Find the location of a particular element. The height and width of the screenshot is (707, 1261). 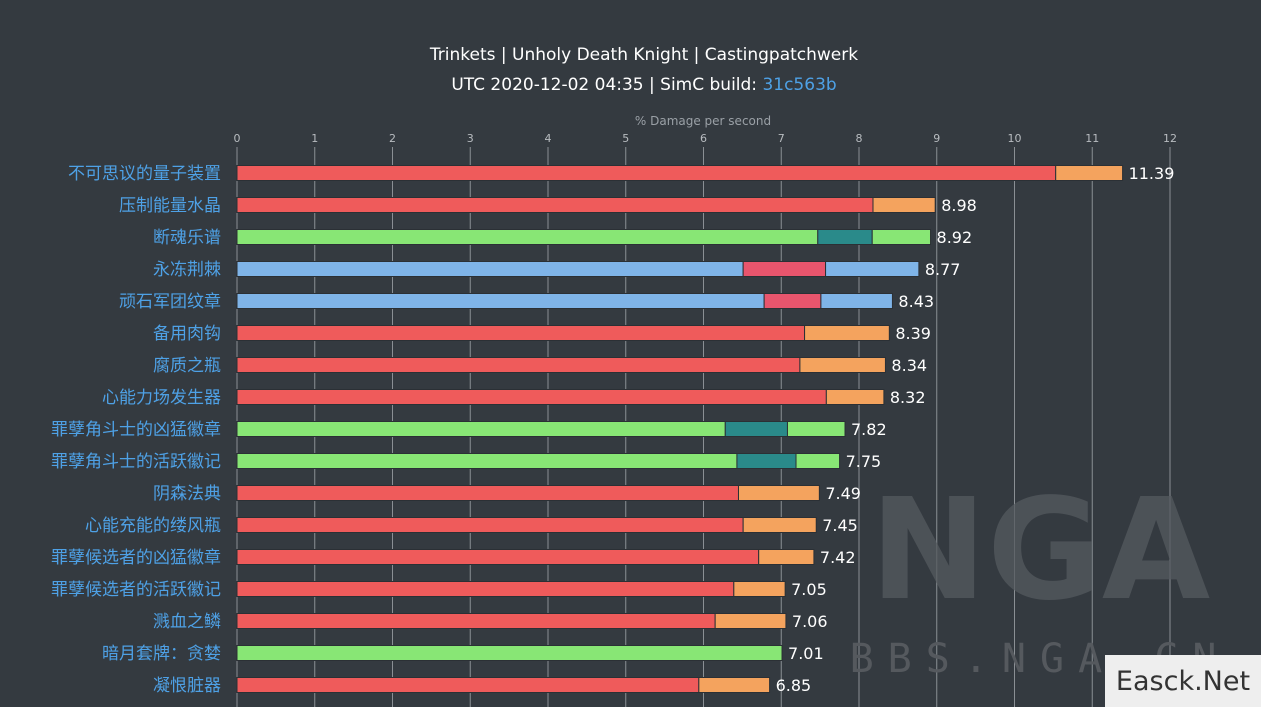

value-label: 8.32 is located at coordinates (908, 397).